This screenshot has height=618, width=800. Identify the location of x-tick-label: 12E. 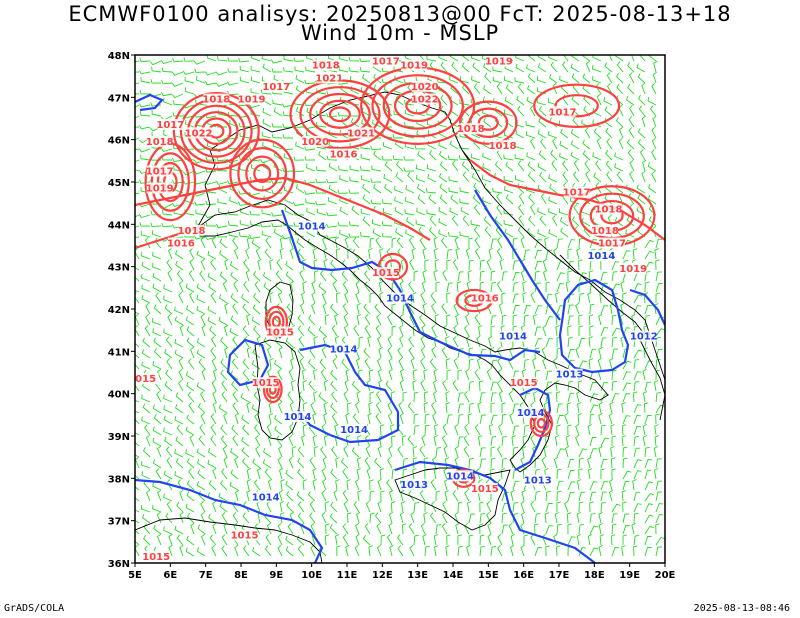
(382, 575).